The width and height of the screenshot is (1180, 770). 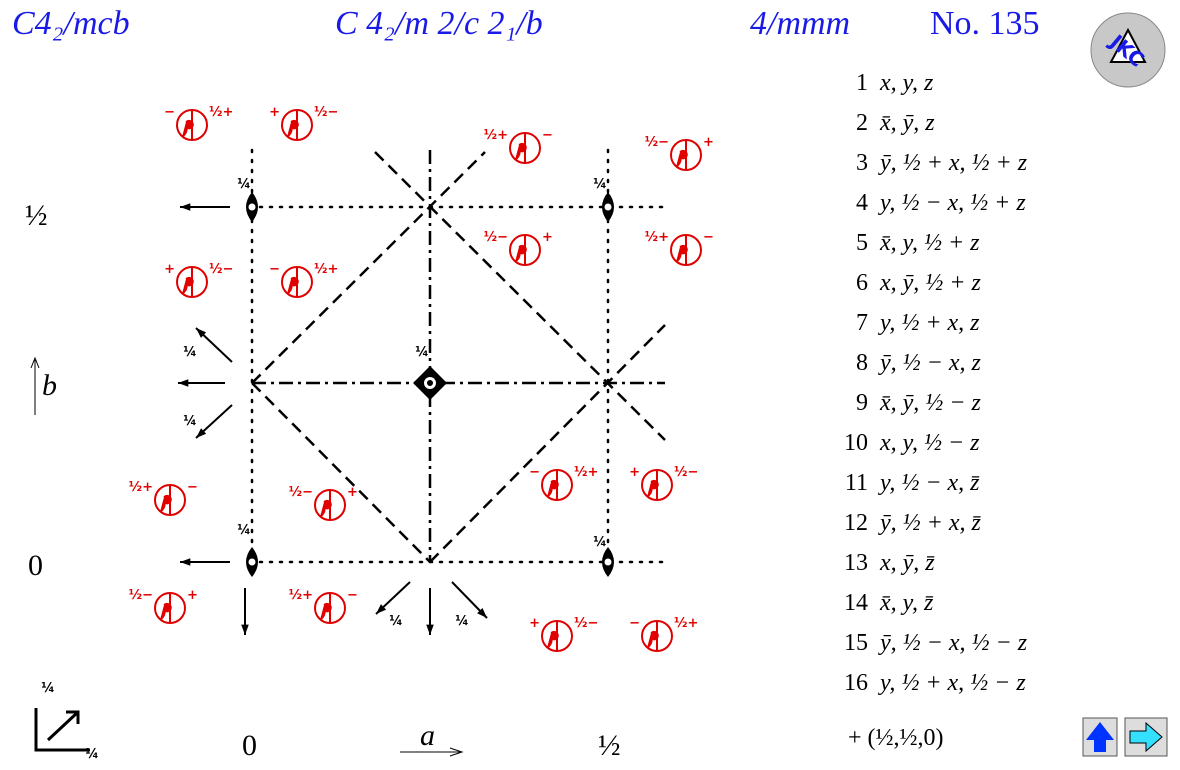 I want to click on operation-number: 9, so click(x=862, y=403).